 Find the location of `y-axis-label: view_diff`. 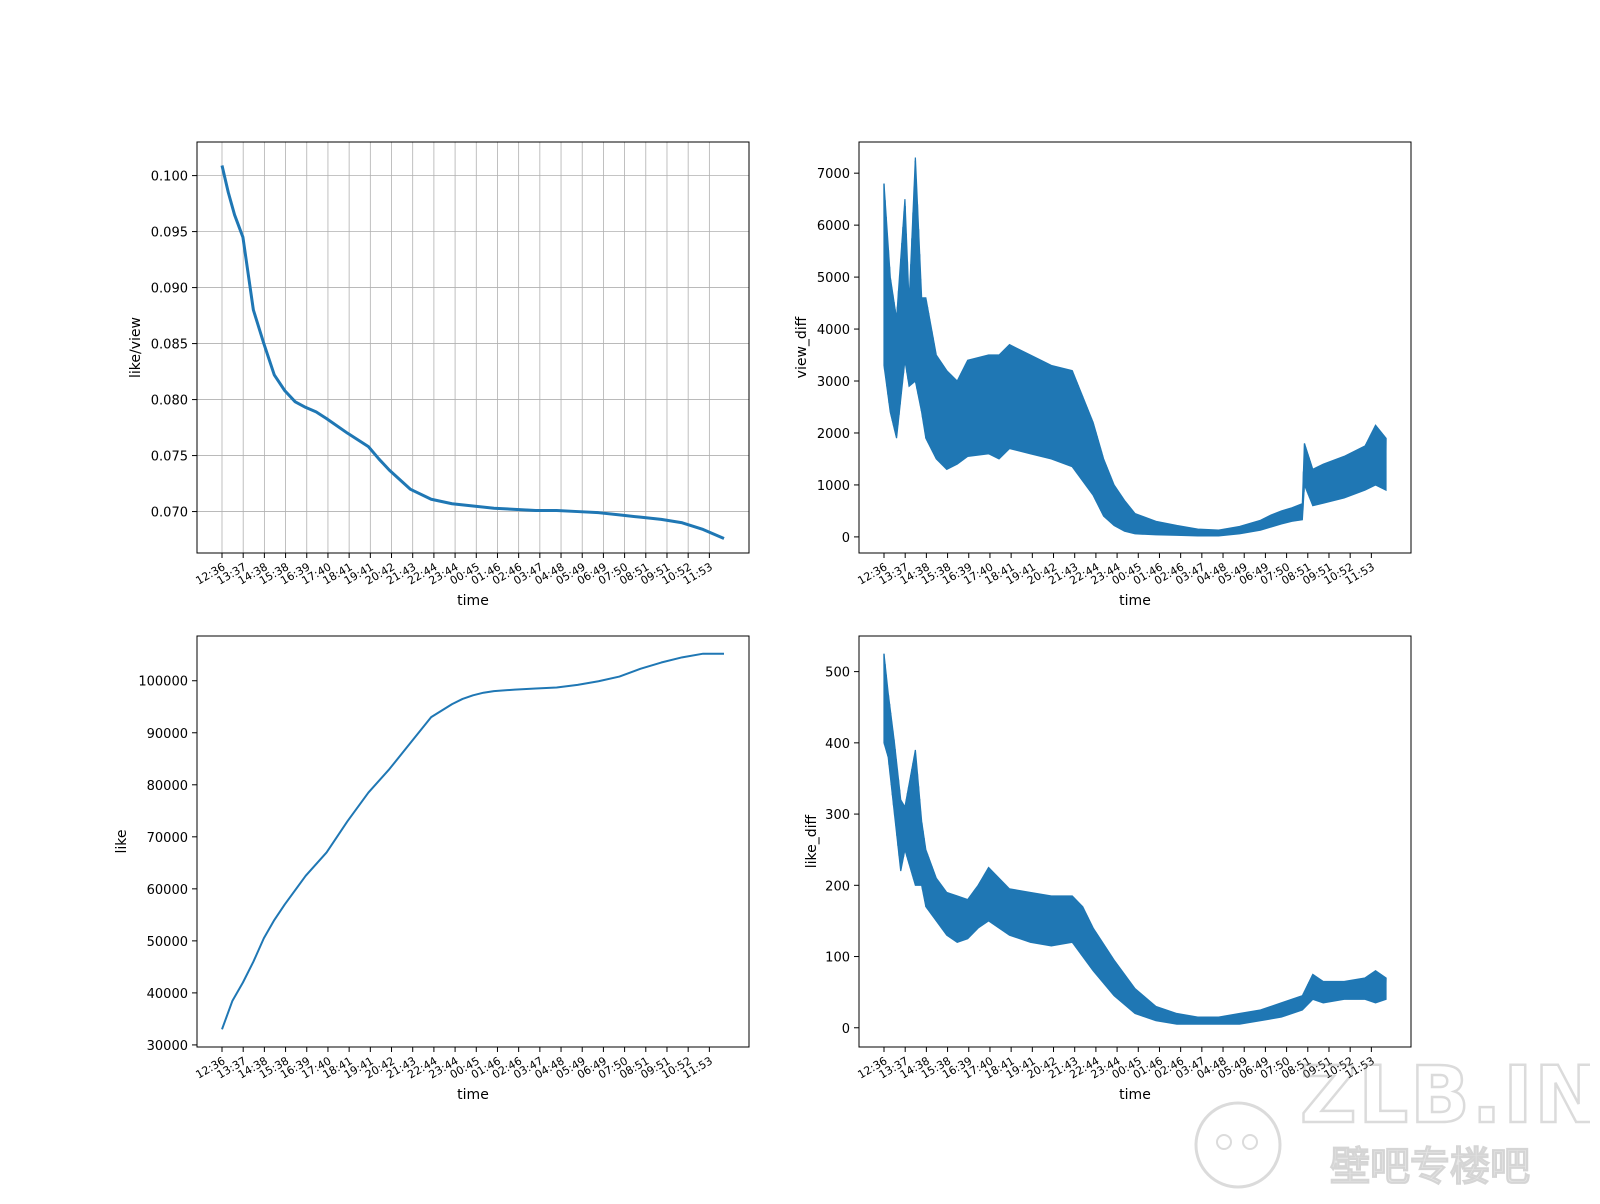

y-axis-label: view_diff is located at coordinates (802, 347).